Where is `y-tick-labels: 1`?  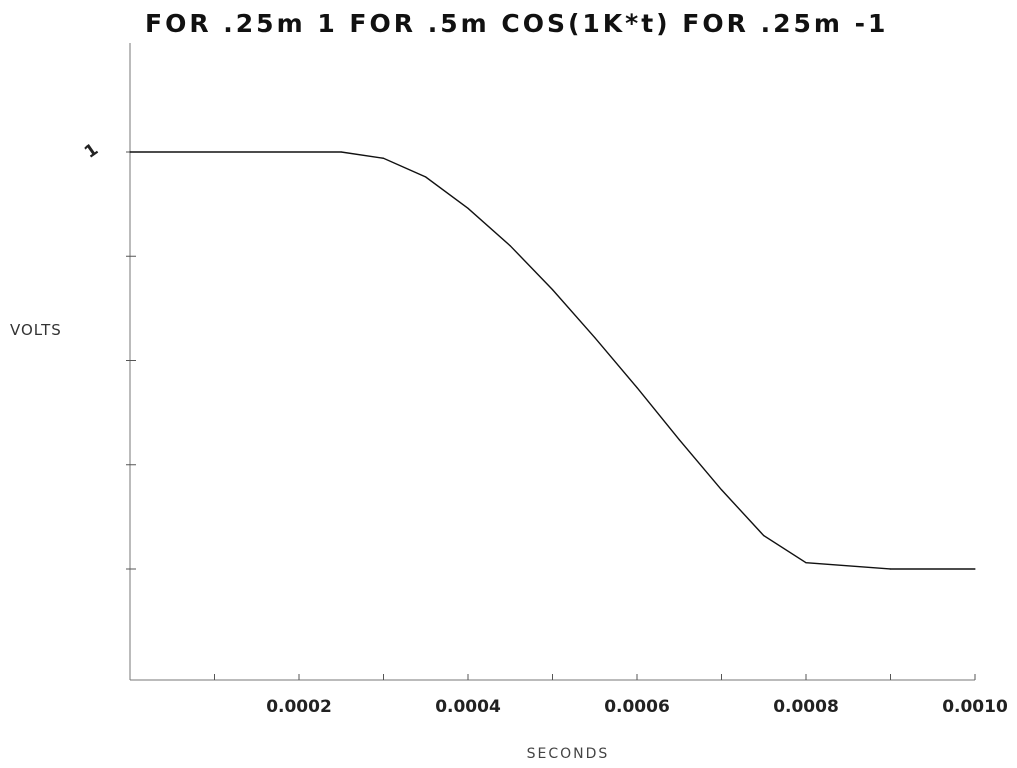 y-tick-labels: 1 is located at coordinates (91, 151).